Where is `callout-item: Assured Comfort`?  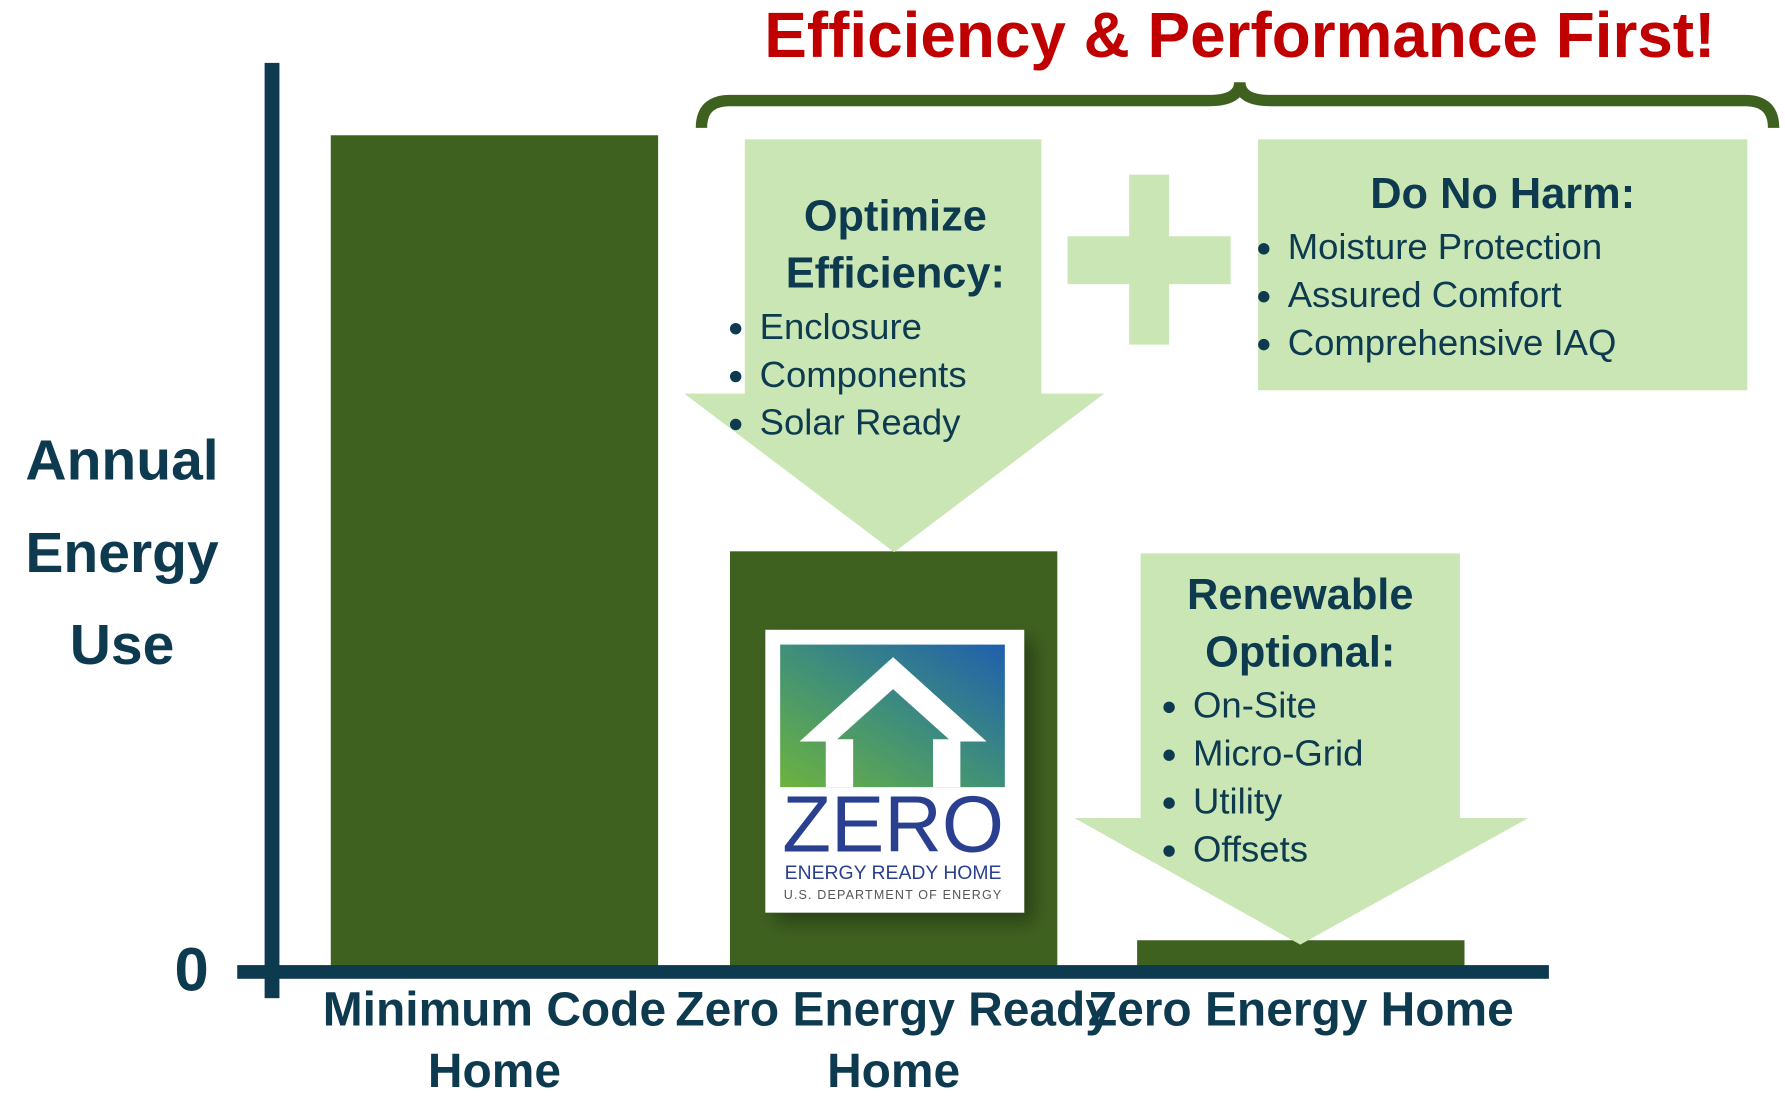
callout-item: Assured Comfort is located at coordinates (1518, 294).